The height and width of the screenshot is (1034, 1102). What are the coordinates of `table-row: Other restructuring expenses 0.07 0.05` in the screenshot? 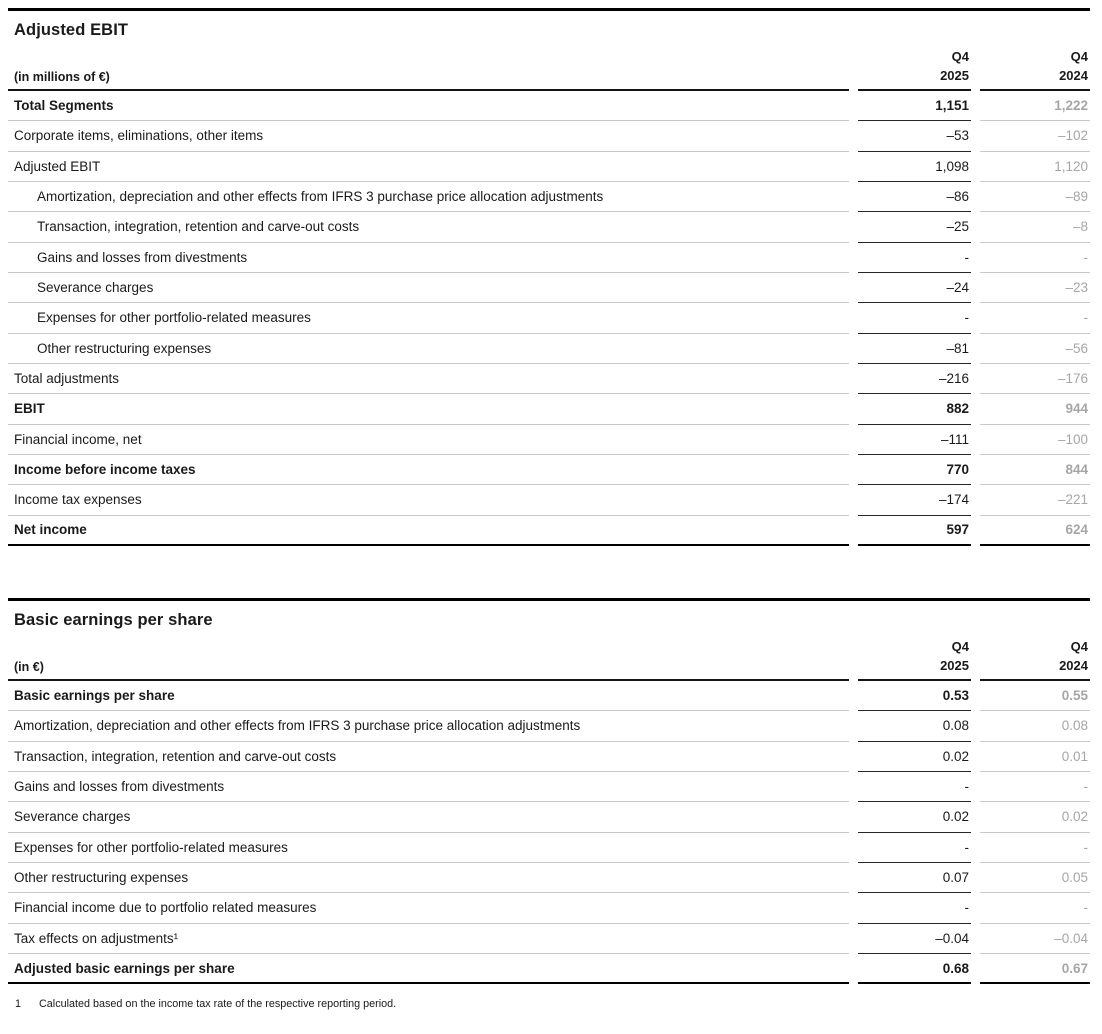 It's located at (549, 878).